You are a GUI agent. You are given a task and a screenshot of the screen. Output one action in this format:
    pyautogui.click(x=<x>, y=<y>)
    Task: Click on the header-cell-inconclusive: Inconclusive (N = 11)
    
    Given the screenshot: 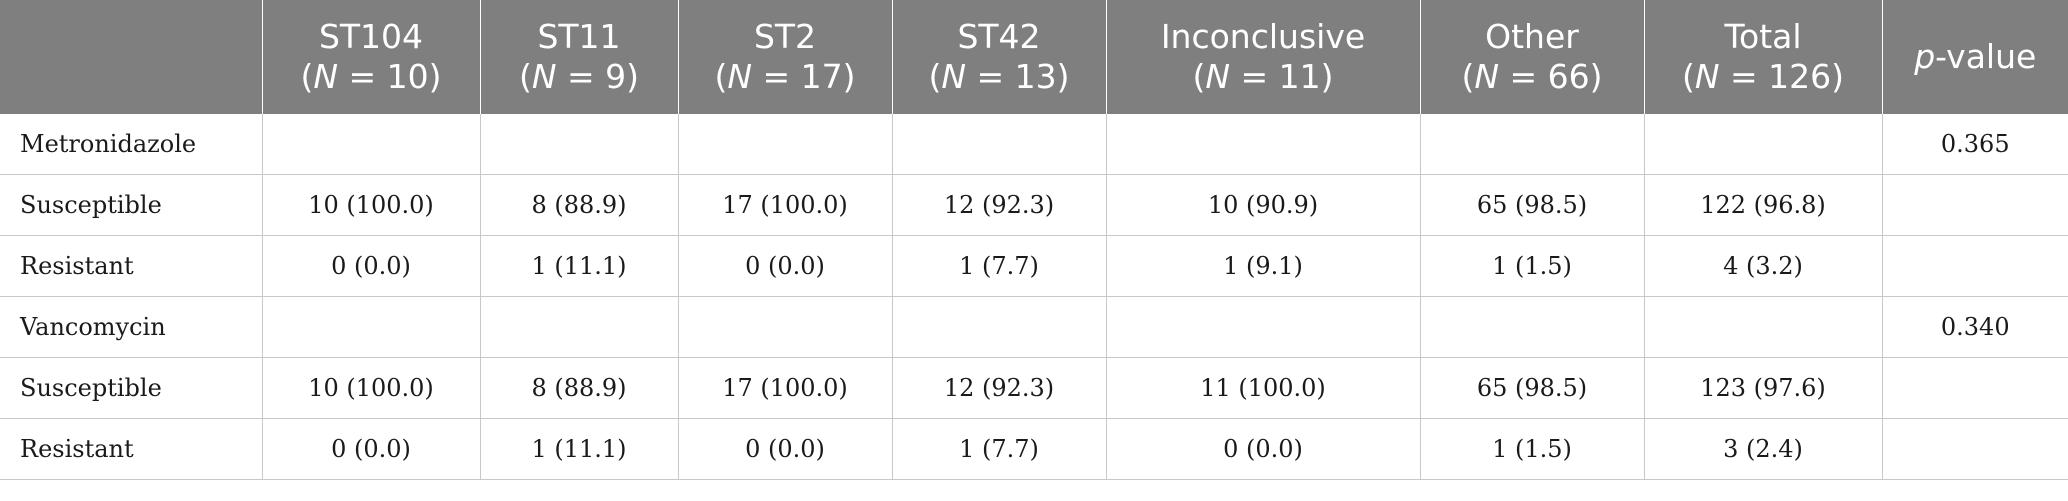 What is the action you would take?
    pyautogui.click(x=1263, y=57)
    